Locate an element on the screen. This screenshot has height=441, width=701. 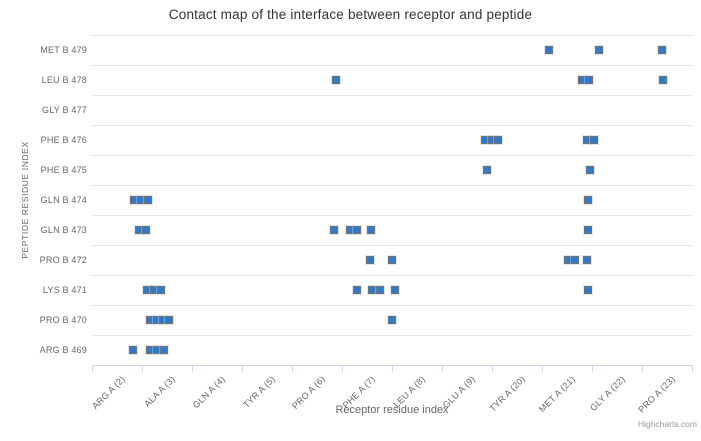
x-axis-title: Receptor residue index is located at coordinates (392, 410).